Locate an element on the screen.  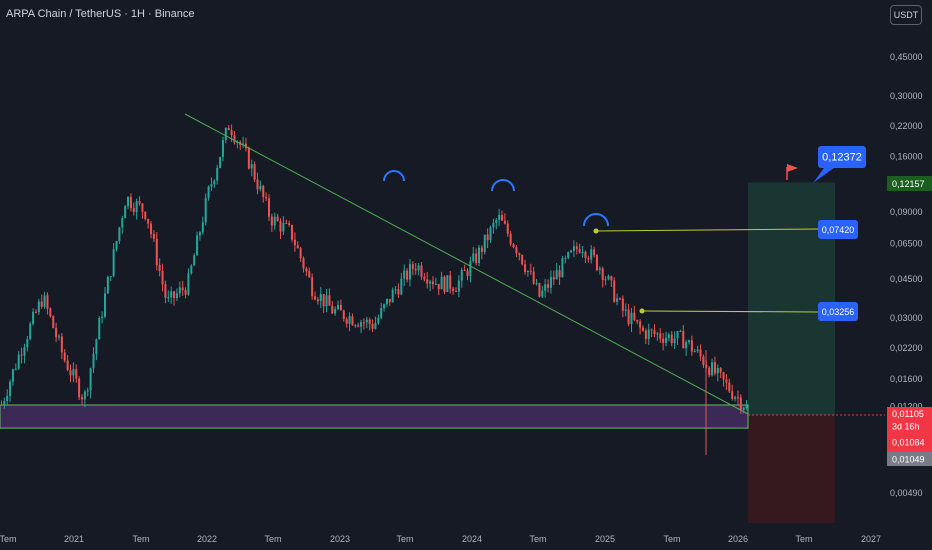
top-arc is located at coordinates (394, 176).